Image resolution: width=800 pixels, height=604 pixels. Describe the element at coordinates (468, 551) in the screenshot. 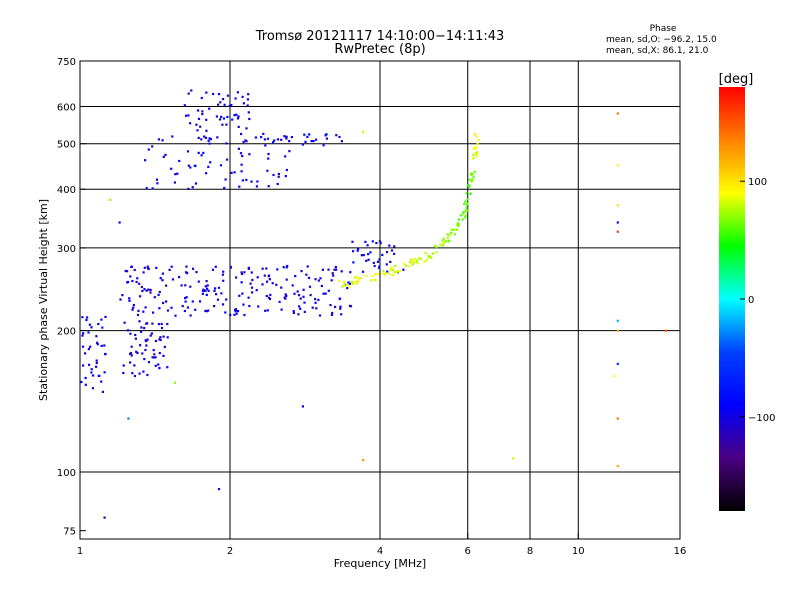

I see `x-tick-label: 6` at that location.